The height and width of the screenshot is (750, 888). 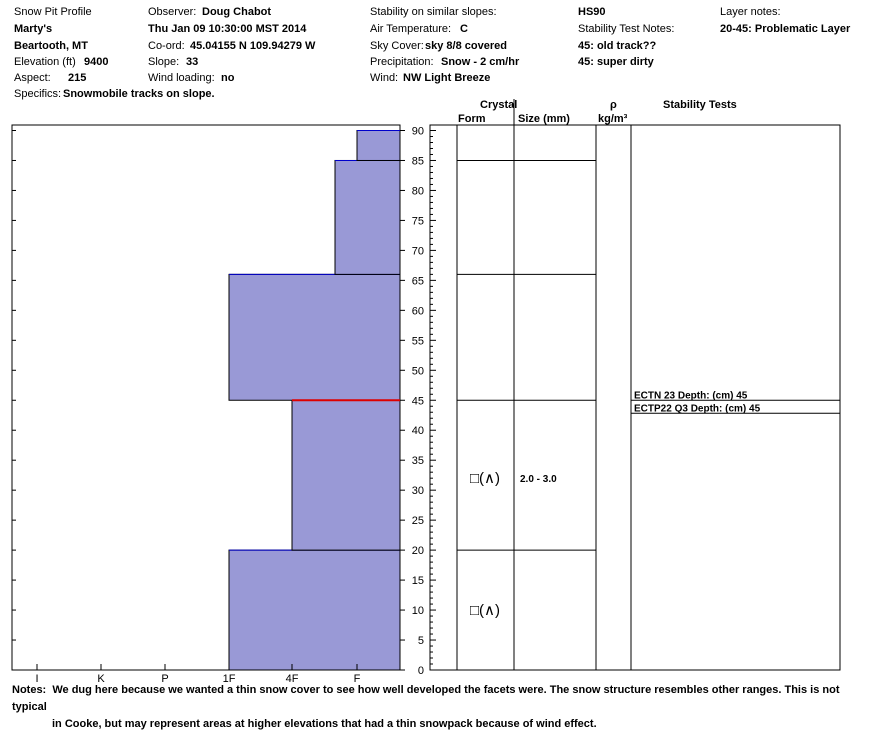 I want to click on depth-tick-label: 60, so click(x=418, y=311).